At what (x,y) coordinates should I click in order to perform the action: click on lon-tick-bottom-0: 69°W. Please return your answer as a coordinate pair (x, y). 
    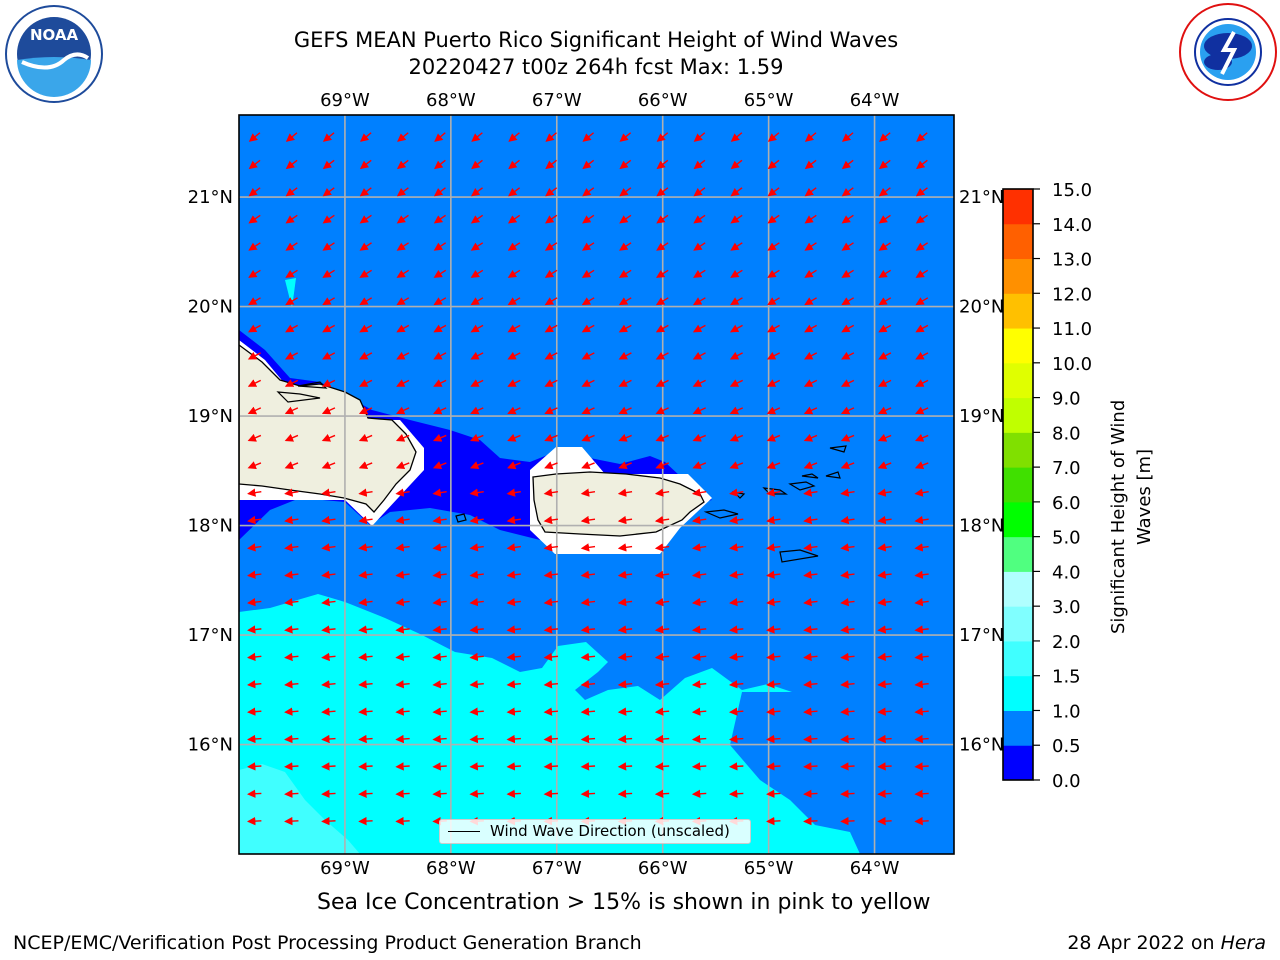
    Looking at the image, I should click on (345, 868).